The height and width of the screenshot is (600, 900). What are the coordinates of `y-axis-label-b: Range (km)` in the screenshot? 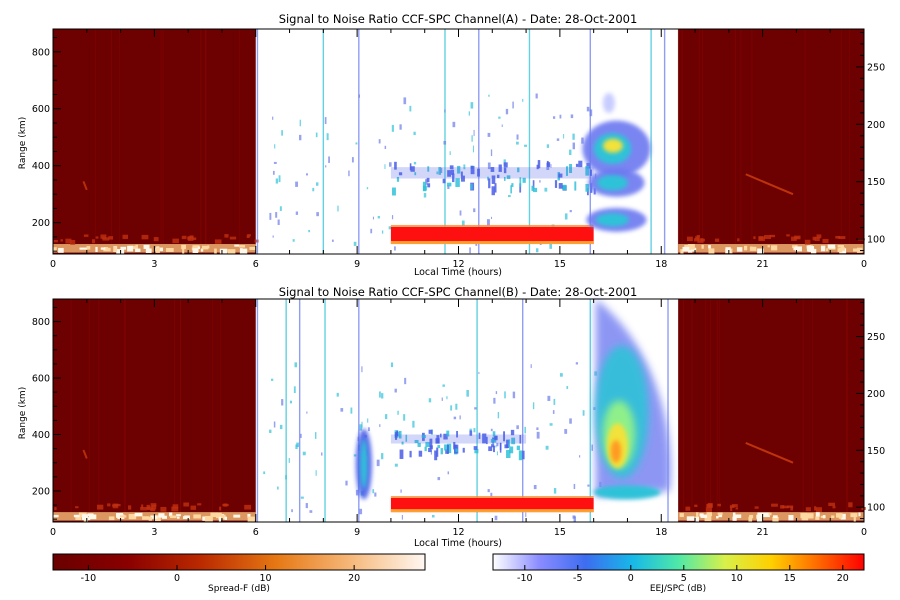 It's located at (23, 413).